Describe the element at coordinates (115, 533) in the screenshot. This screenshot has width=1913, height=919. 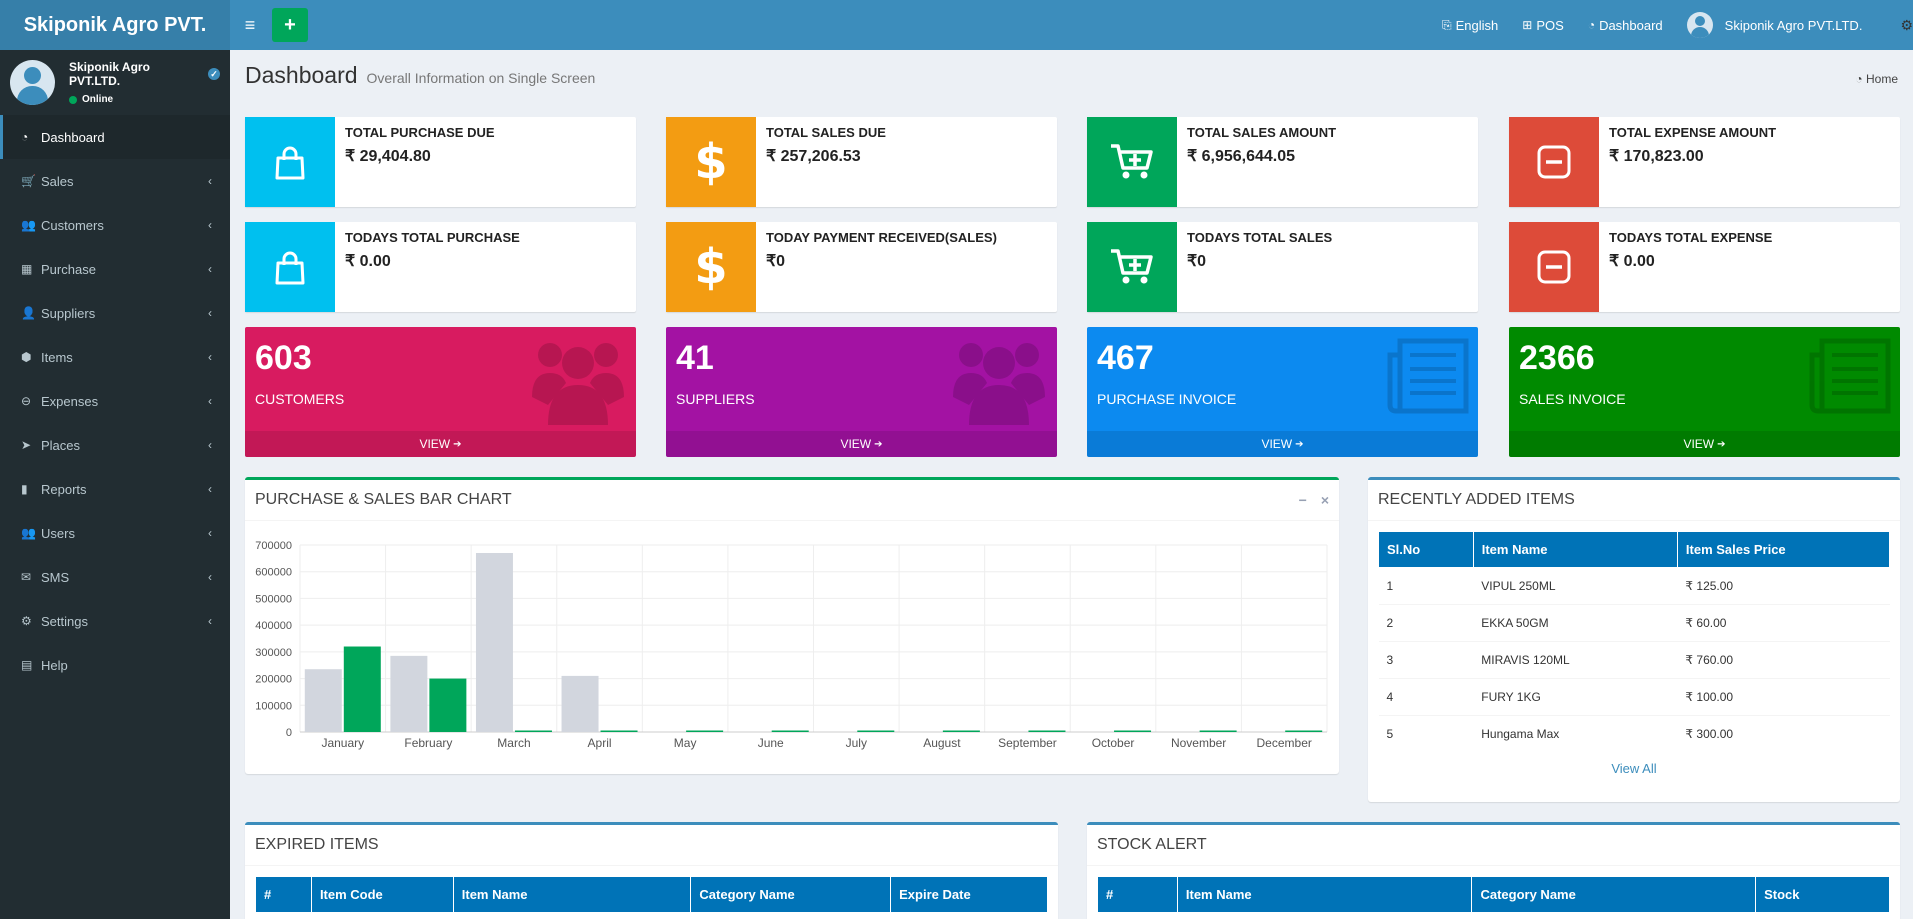
I see `sidebar-item-users: 👥 Users ‹` at that location.